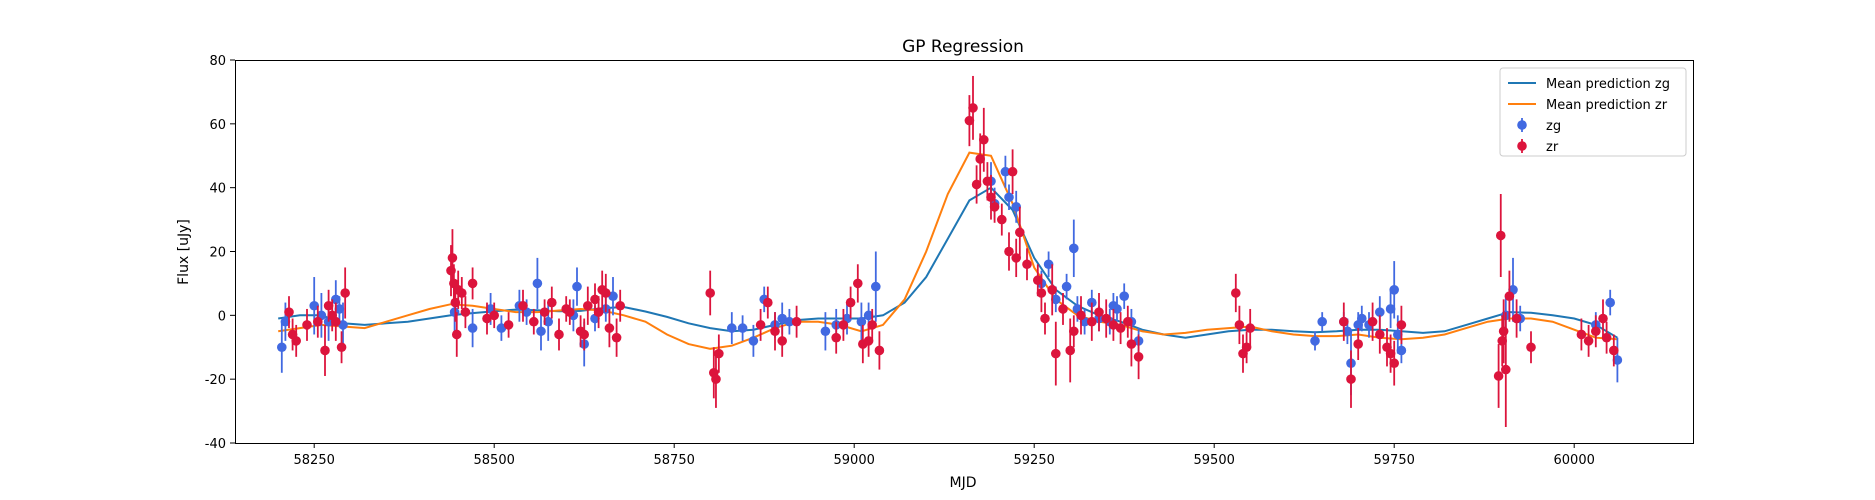 The image size is (1875, 500). Describe the element at coordinates (494, 460) in the screenshot. I see `x-tick-label: 58500` at that location.